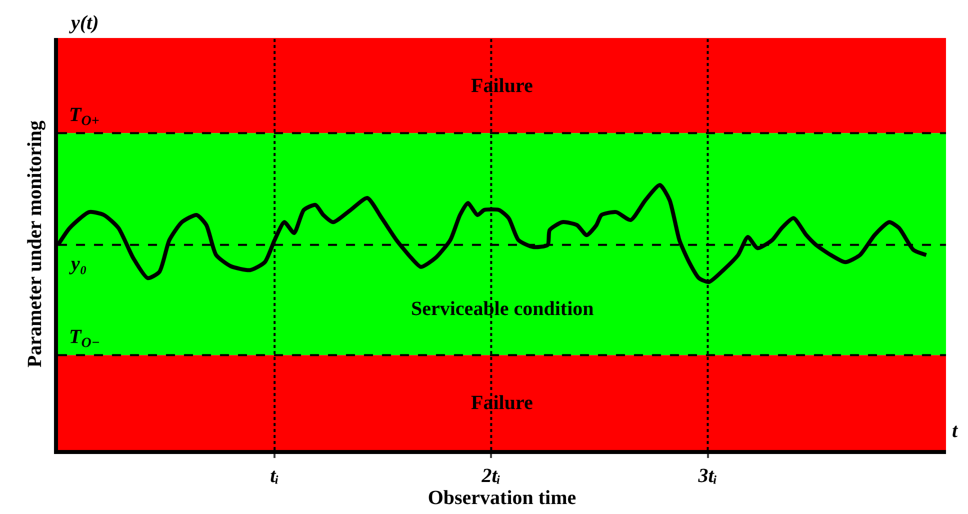 This screenshot has width=968, height=514. What do you see at coordinates (35, 244) in the screenshot?
I see `y-axis-title: Parameter under monitoring` at bounding box center [35, 244].